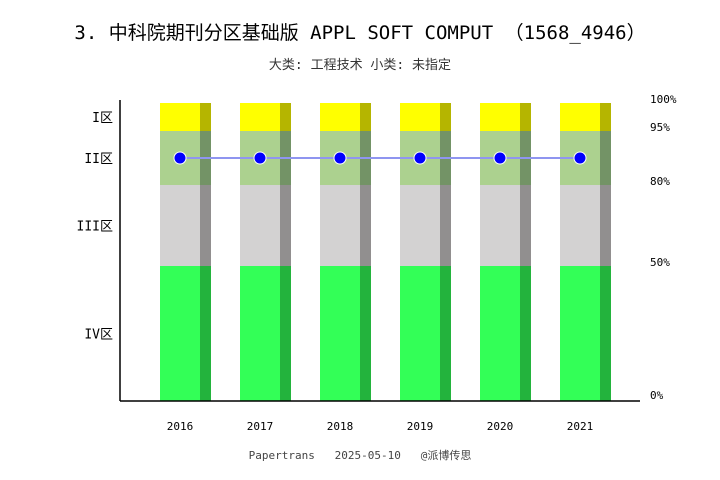 The image size is (720, 480). Describe the element at coordinates (102, 118) in the screenshot. I see `zone-label: I区` at that location.